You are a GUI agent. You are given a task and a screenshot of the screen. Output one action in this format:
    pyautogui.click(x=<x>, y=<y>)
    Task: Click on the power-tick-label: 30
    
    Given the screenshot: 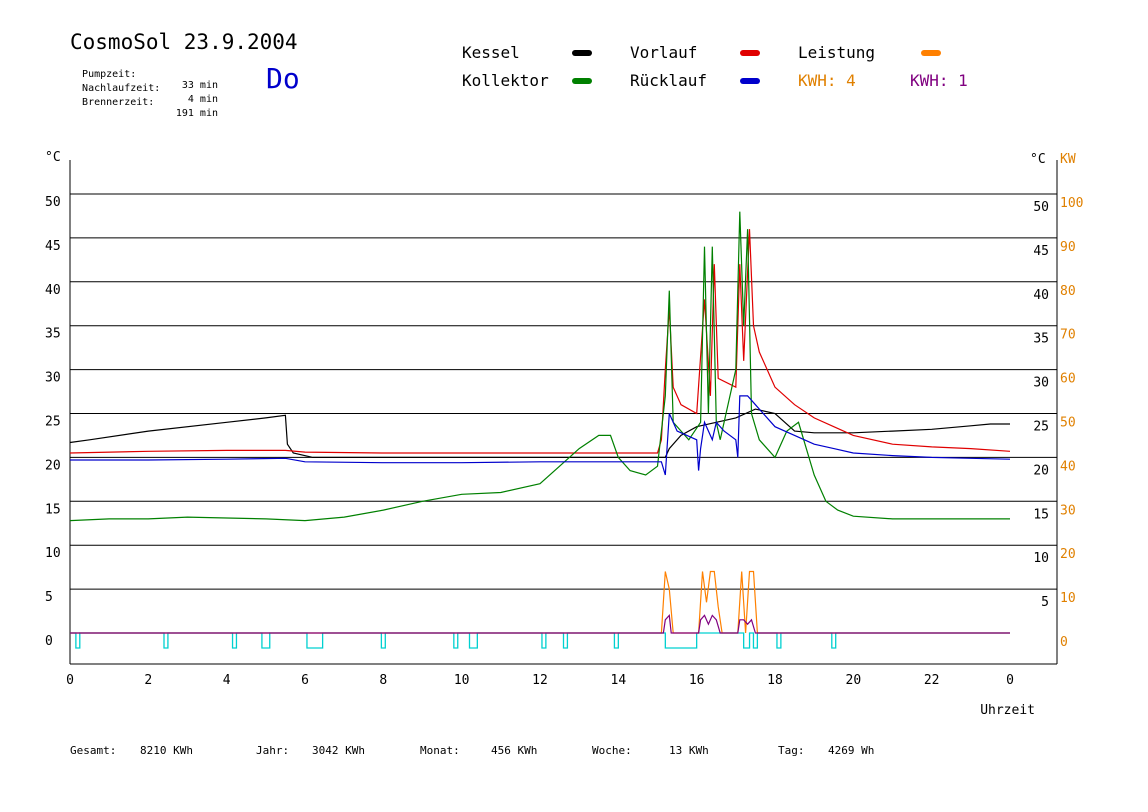 What is the action you would take?
    pyautogui.click(x=1068, y=510)
    